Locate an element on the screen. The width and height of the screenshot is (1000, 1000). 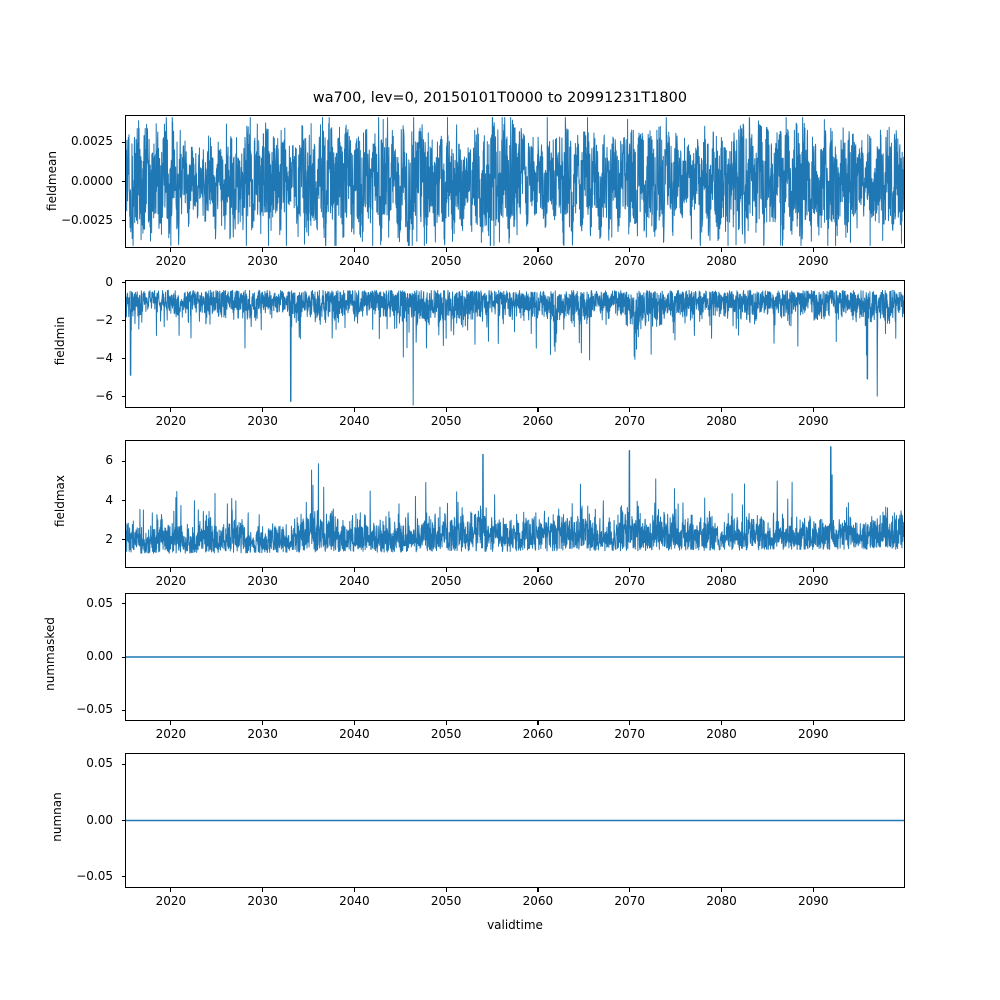
plot-area-nummasked is located at coordinates (515, 657).